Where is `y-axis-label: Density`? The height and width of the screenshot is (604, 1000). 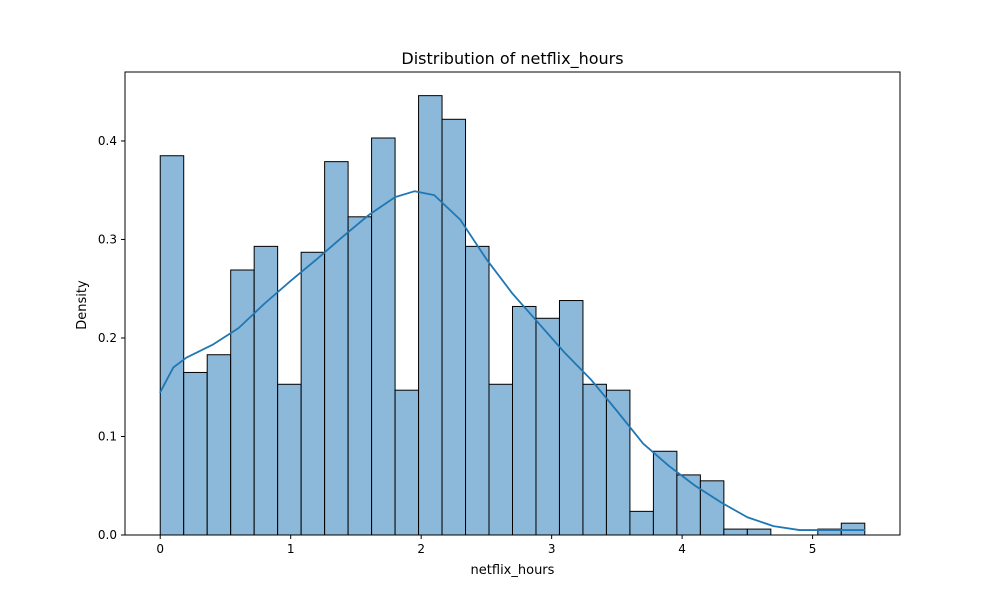
y-axis-label: Density is located at coordinates (82, 305).